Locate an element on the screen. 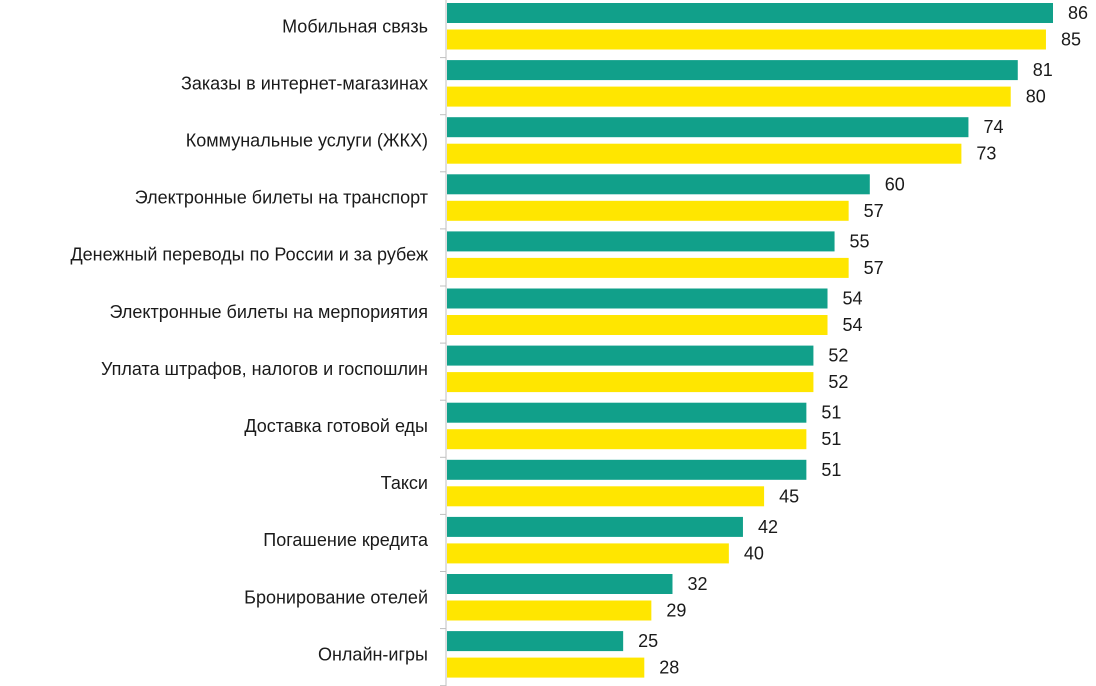 Image resolution: width=1096 pixels, height=686 pixels. value-label: 28 is located at coordinates (669, 668).